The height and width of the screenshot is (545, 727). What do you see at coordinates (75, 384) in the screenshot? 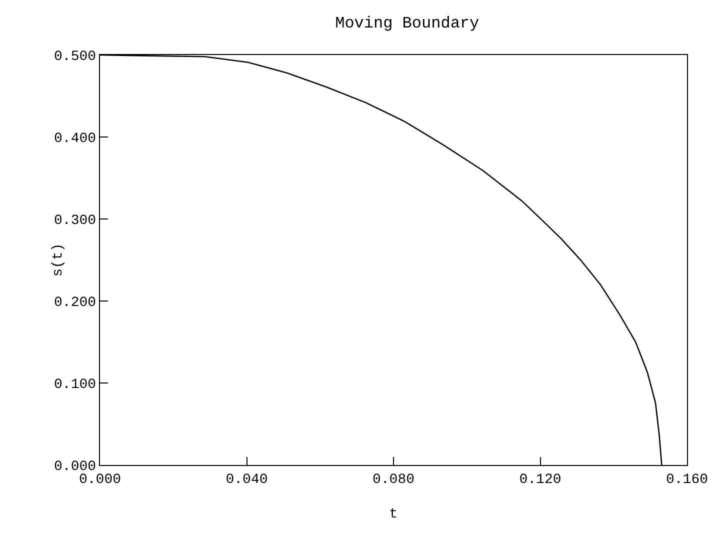
I see `y-tick-label: 0.100` at bounding box center [75, 384].